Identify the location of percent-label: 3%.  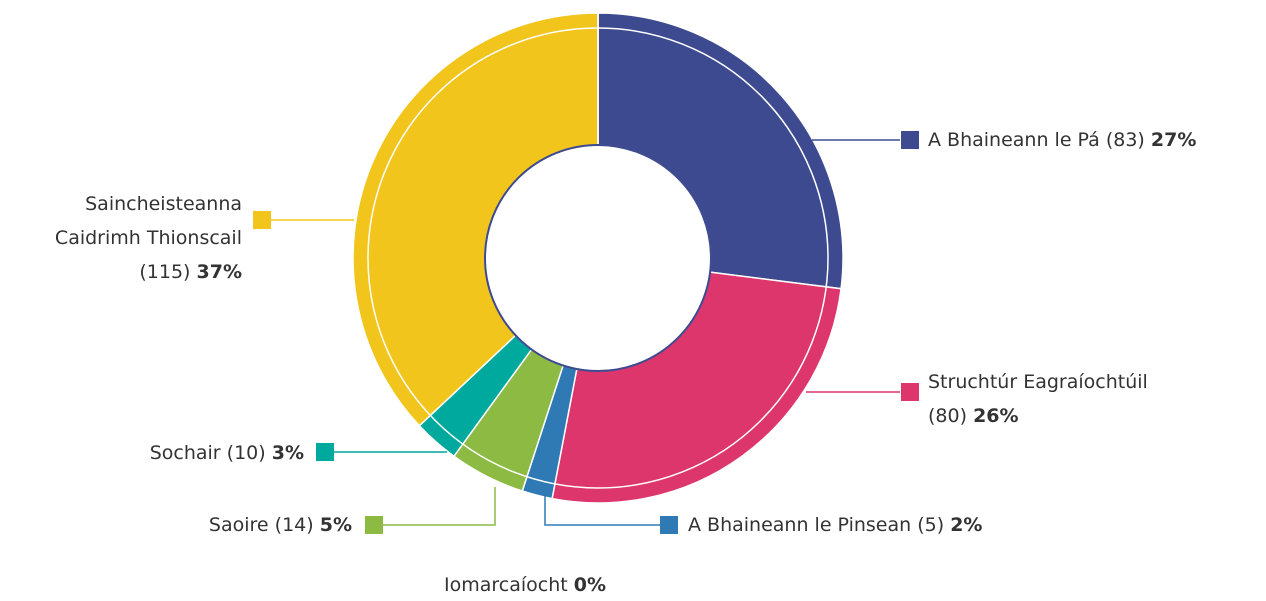
(288, 453).